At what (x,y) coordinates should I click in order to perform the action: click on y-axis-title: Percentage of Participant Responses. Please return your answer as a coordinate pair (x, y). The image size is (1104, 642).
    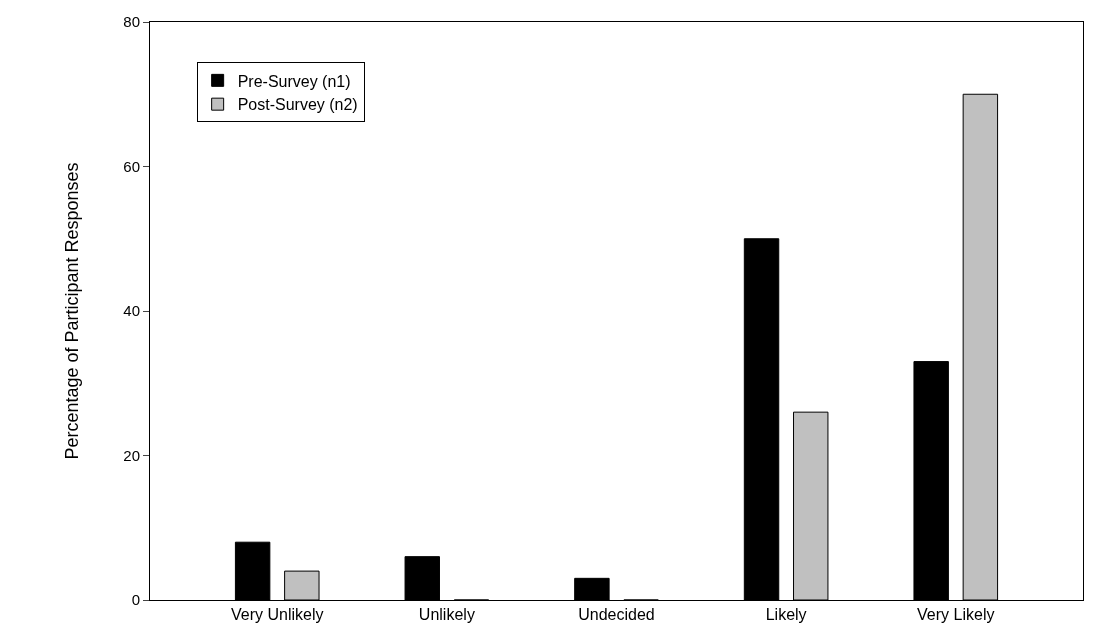
    Looking at the image, I should click on (71, 311).